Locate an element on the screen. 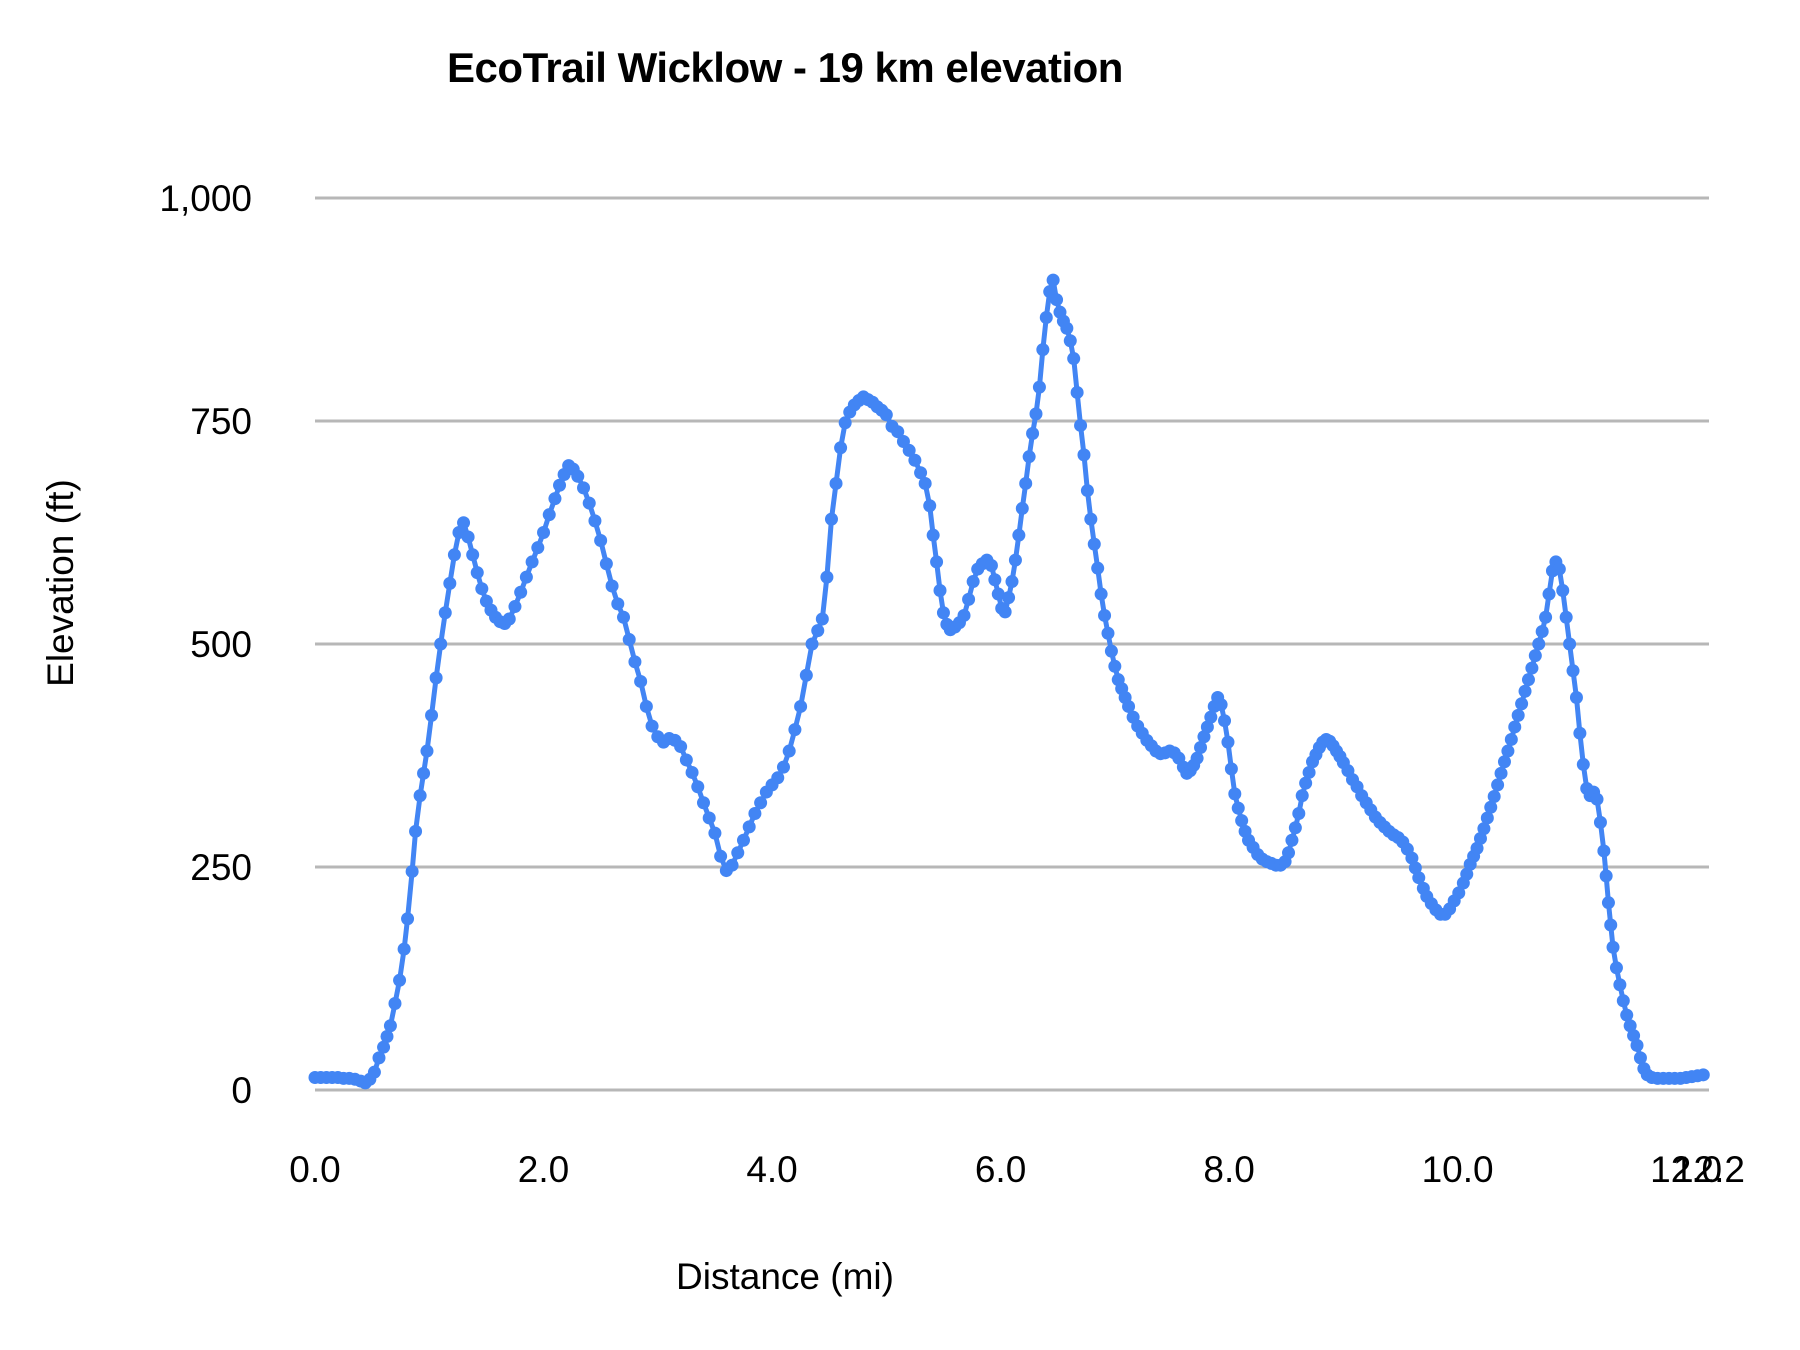  x-axis-title: Distance (mi) is located at coordinates (785, 1276).